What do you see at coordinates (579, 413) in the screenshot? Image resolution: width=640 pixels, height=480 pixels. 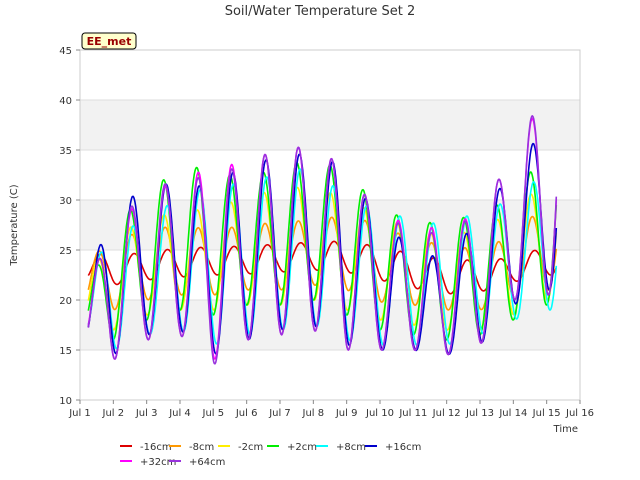 I see `x-tick-label: Jul 16` at bounding box center [579, 413].